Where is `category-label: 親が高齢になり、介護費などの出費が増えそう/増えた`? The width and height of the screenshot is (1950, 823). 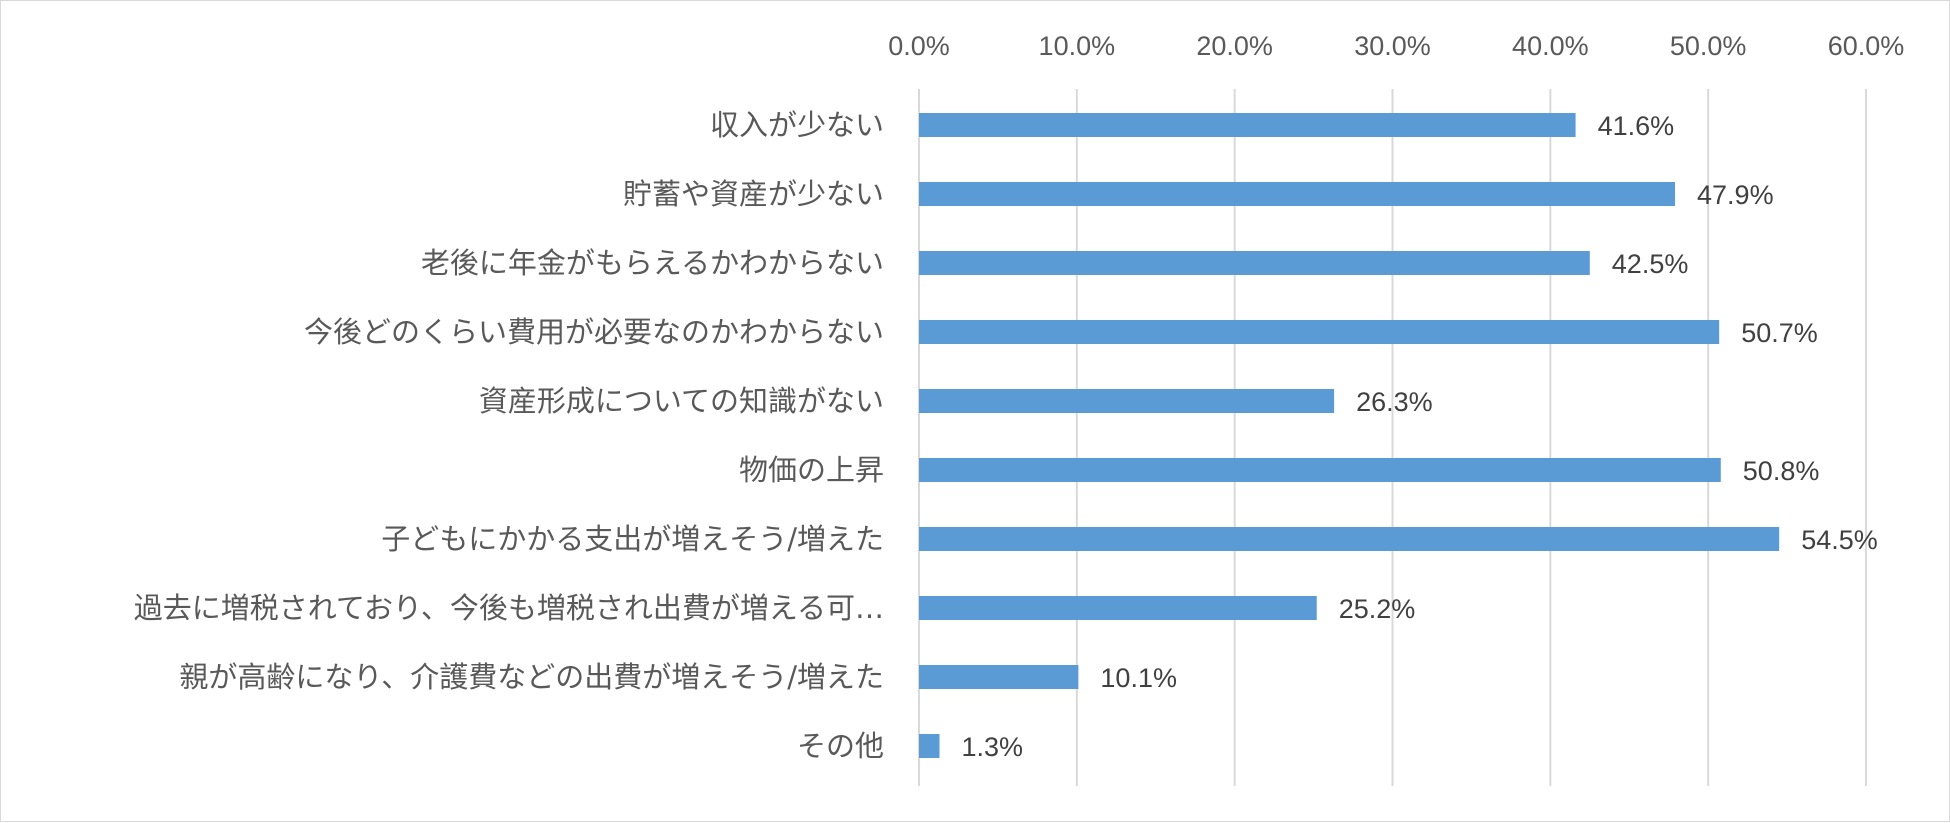
category-label: 親が高齢になり、介護費などの出費が増えそう/増えた is located at coordinates (531, 677).